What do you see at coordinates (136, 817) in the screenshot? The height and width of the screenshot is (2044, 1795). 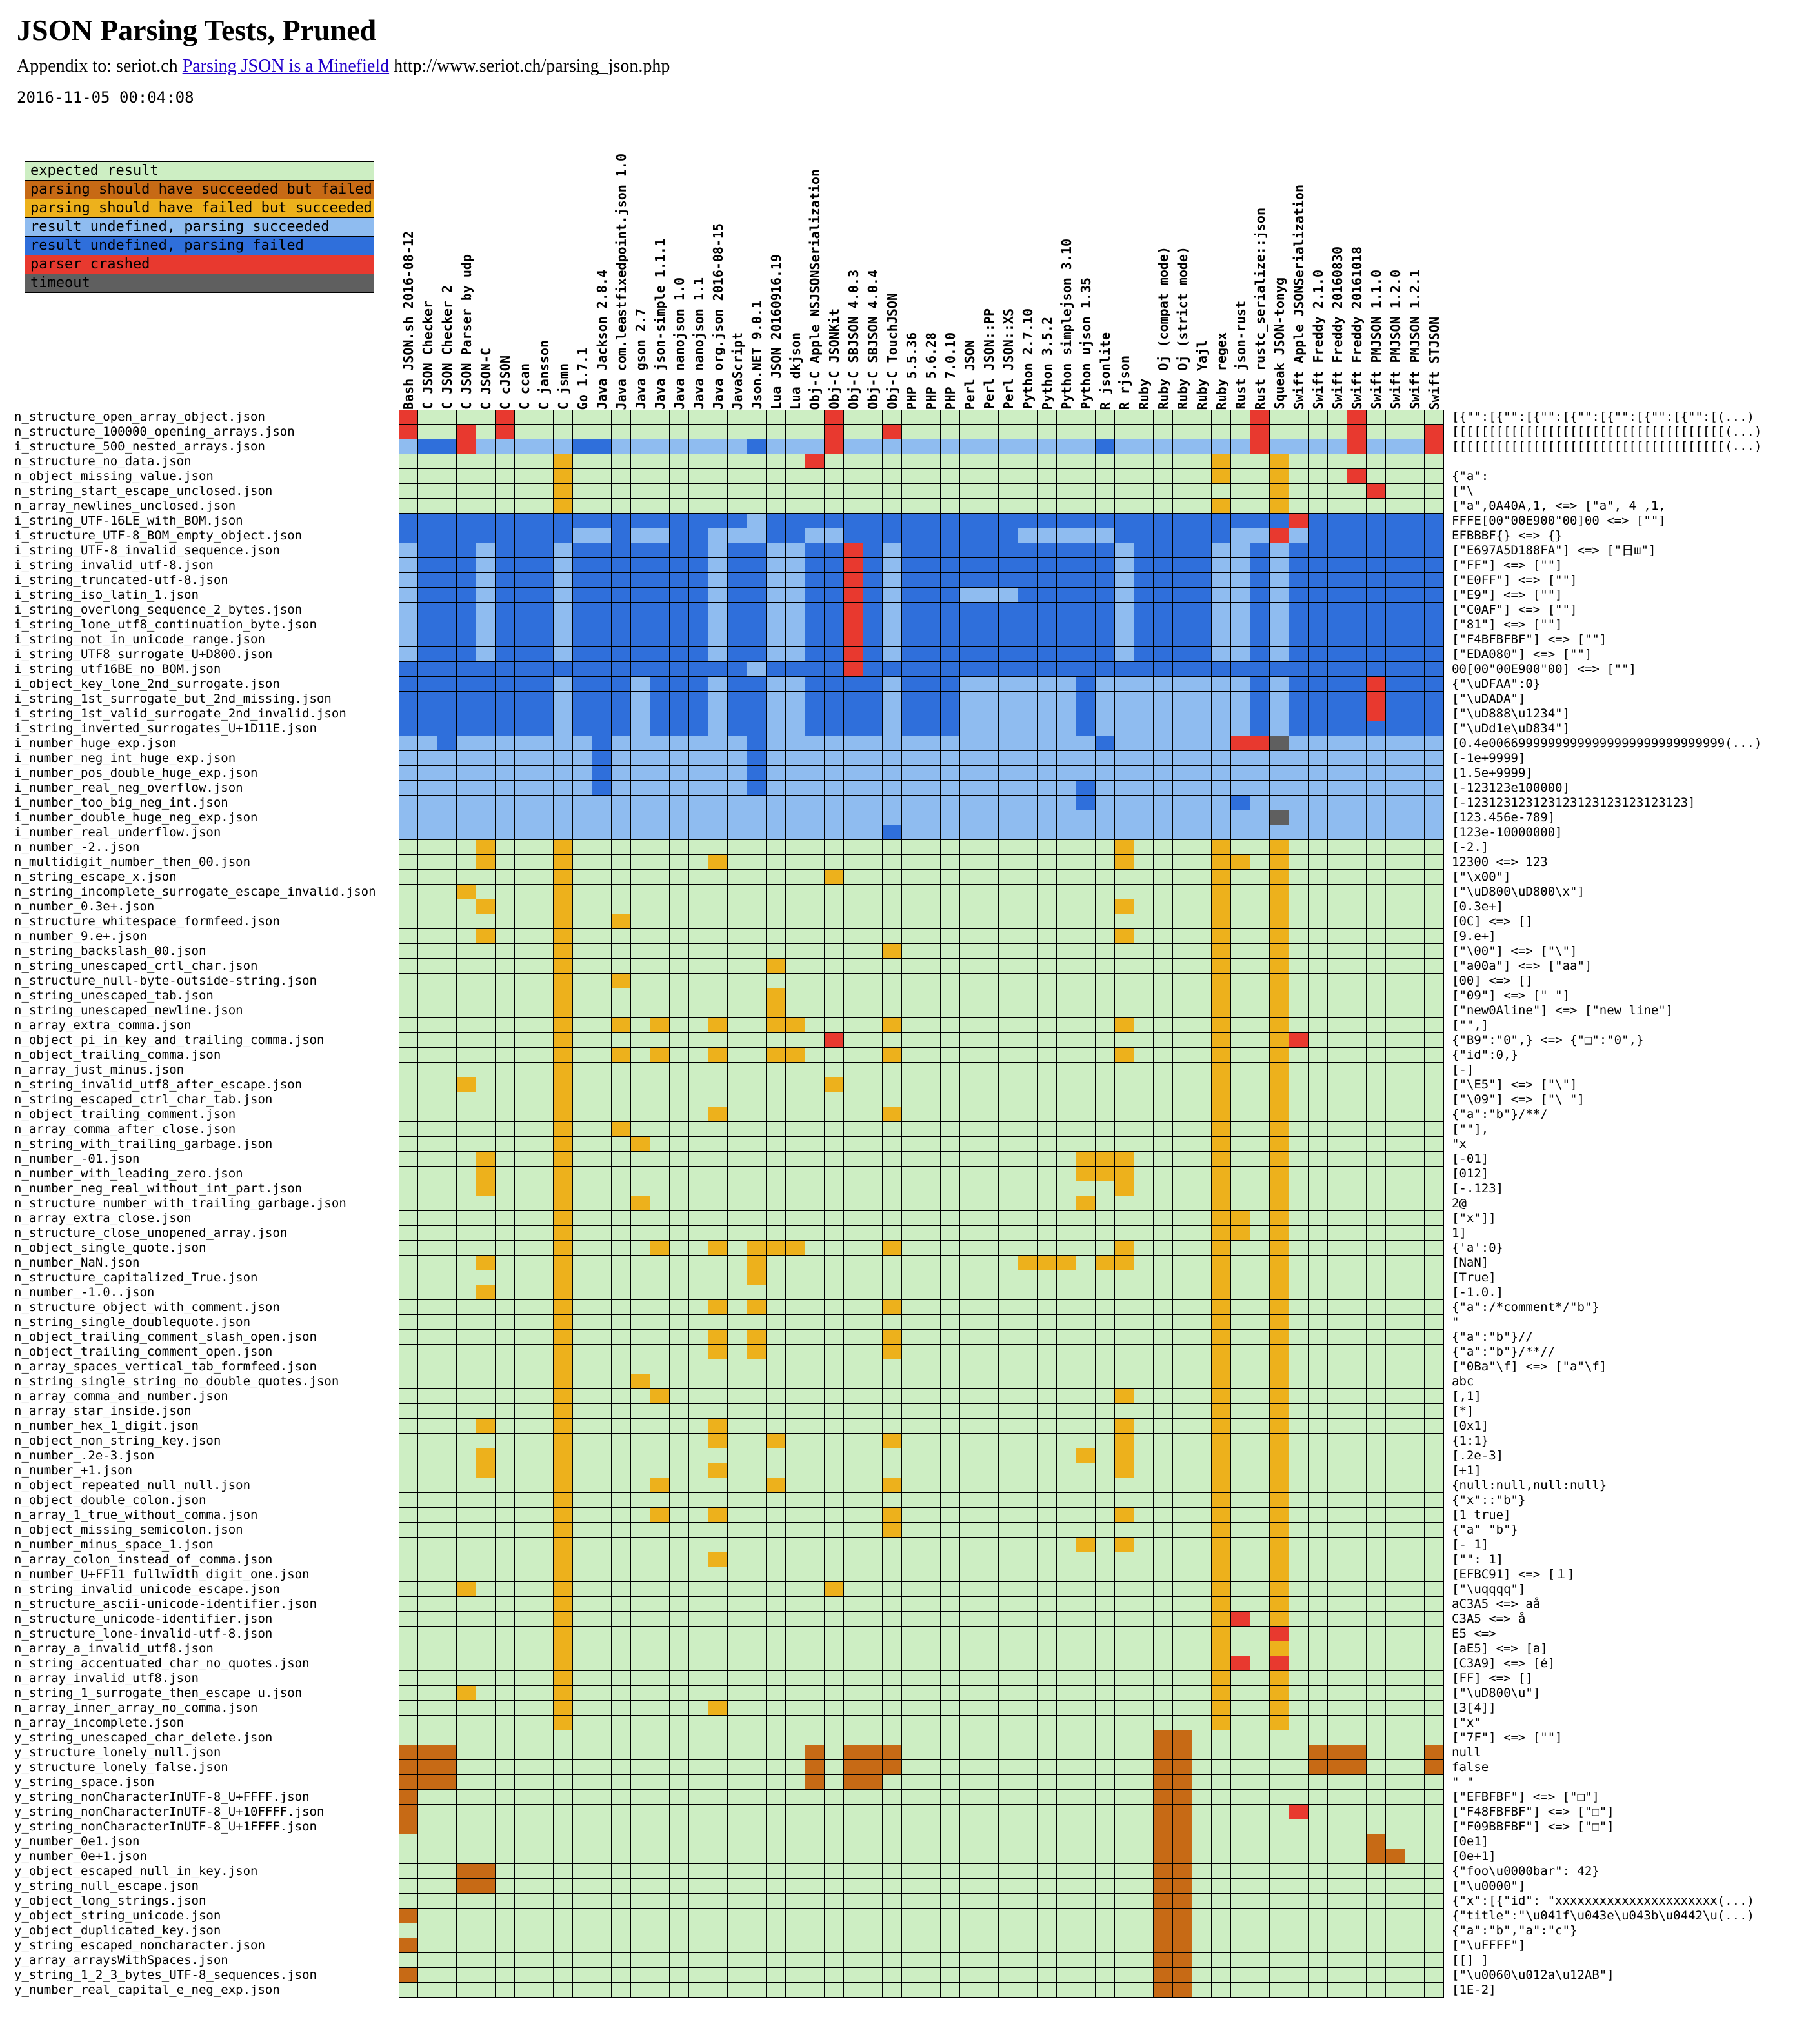 I see `row-label: i_number_double_huge_neg_exp.json` at bounding box center [136, 817].